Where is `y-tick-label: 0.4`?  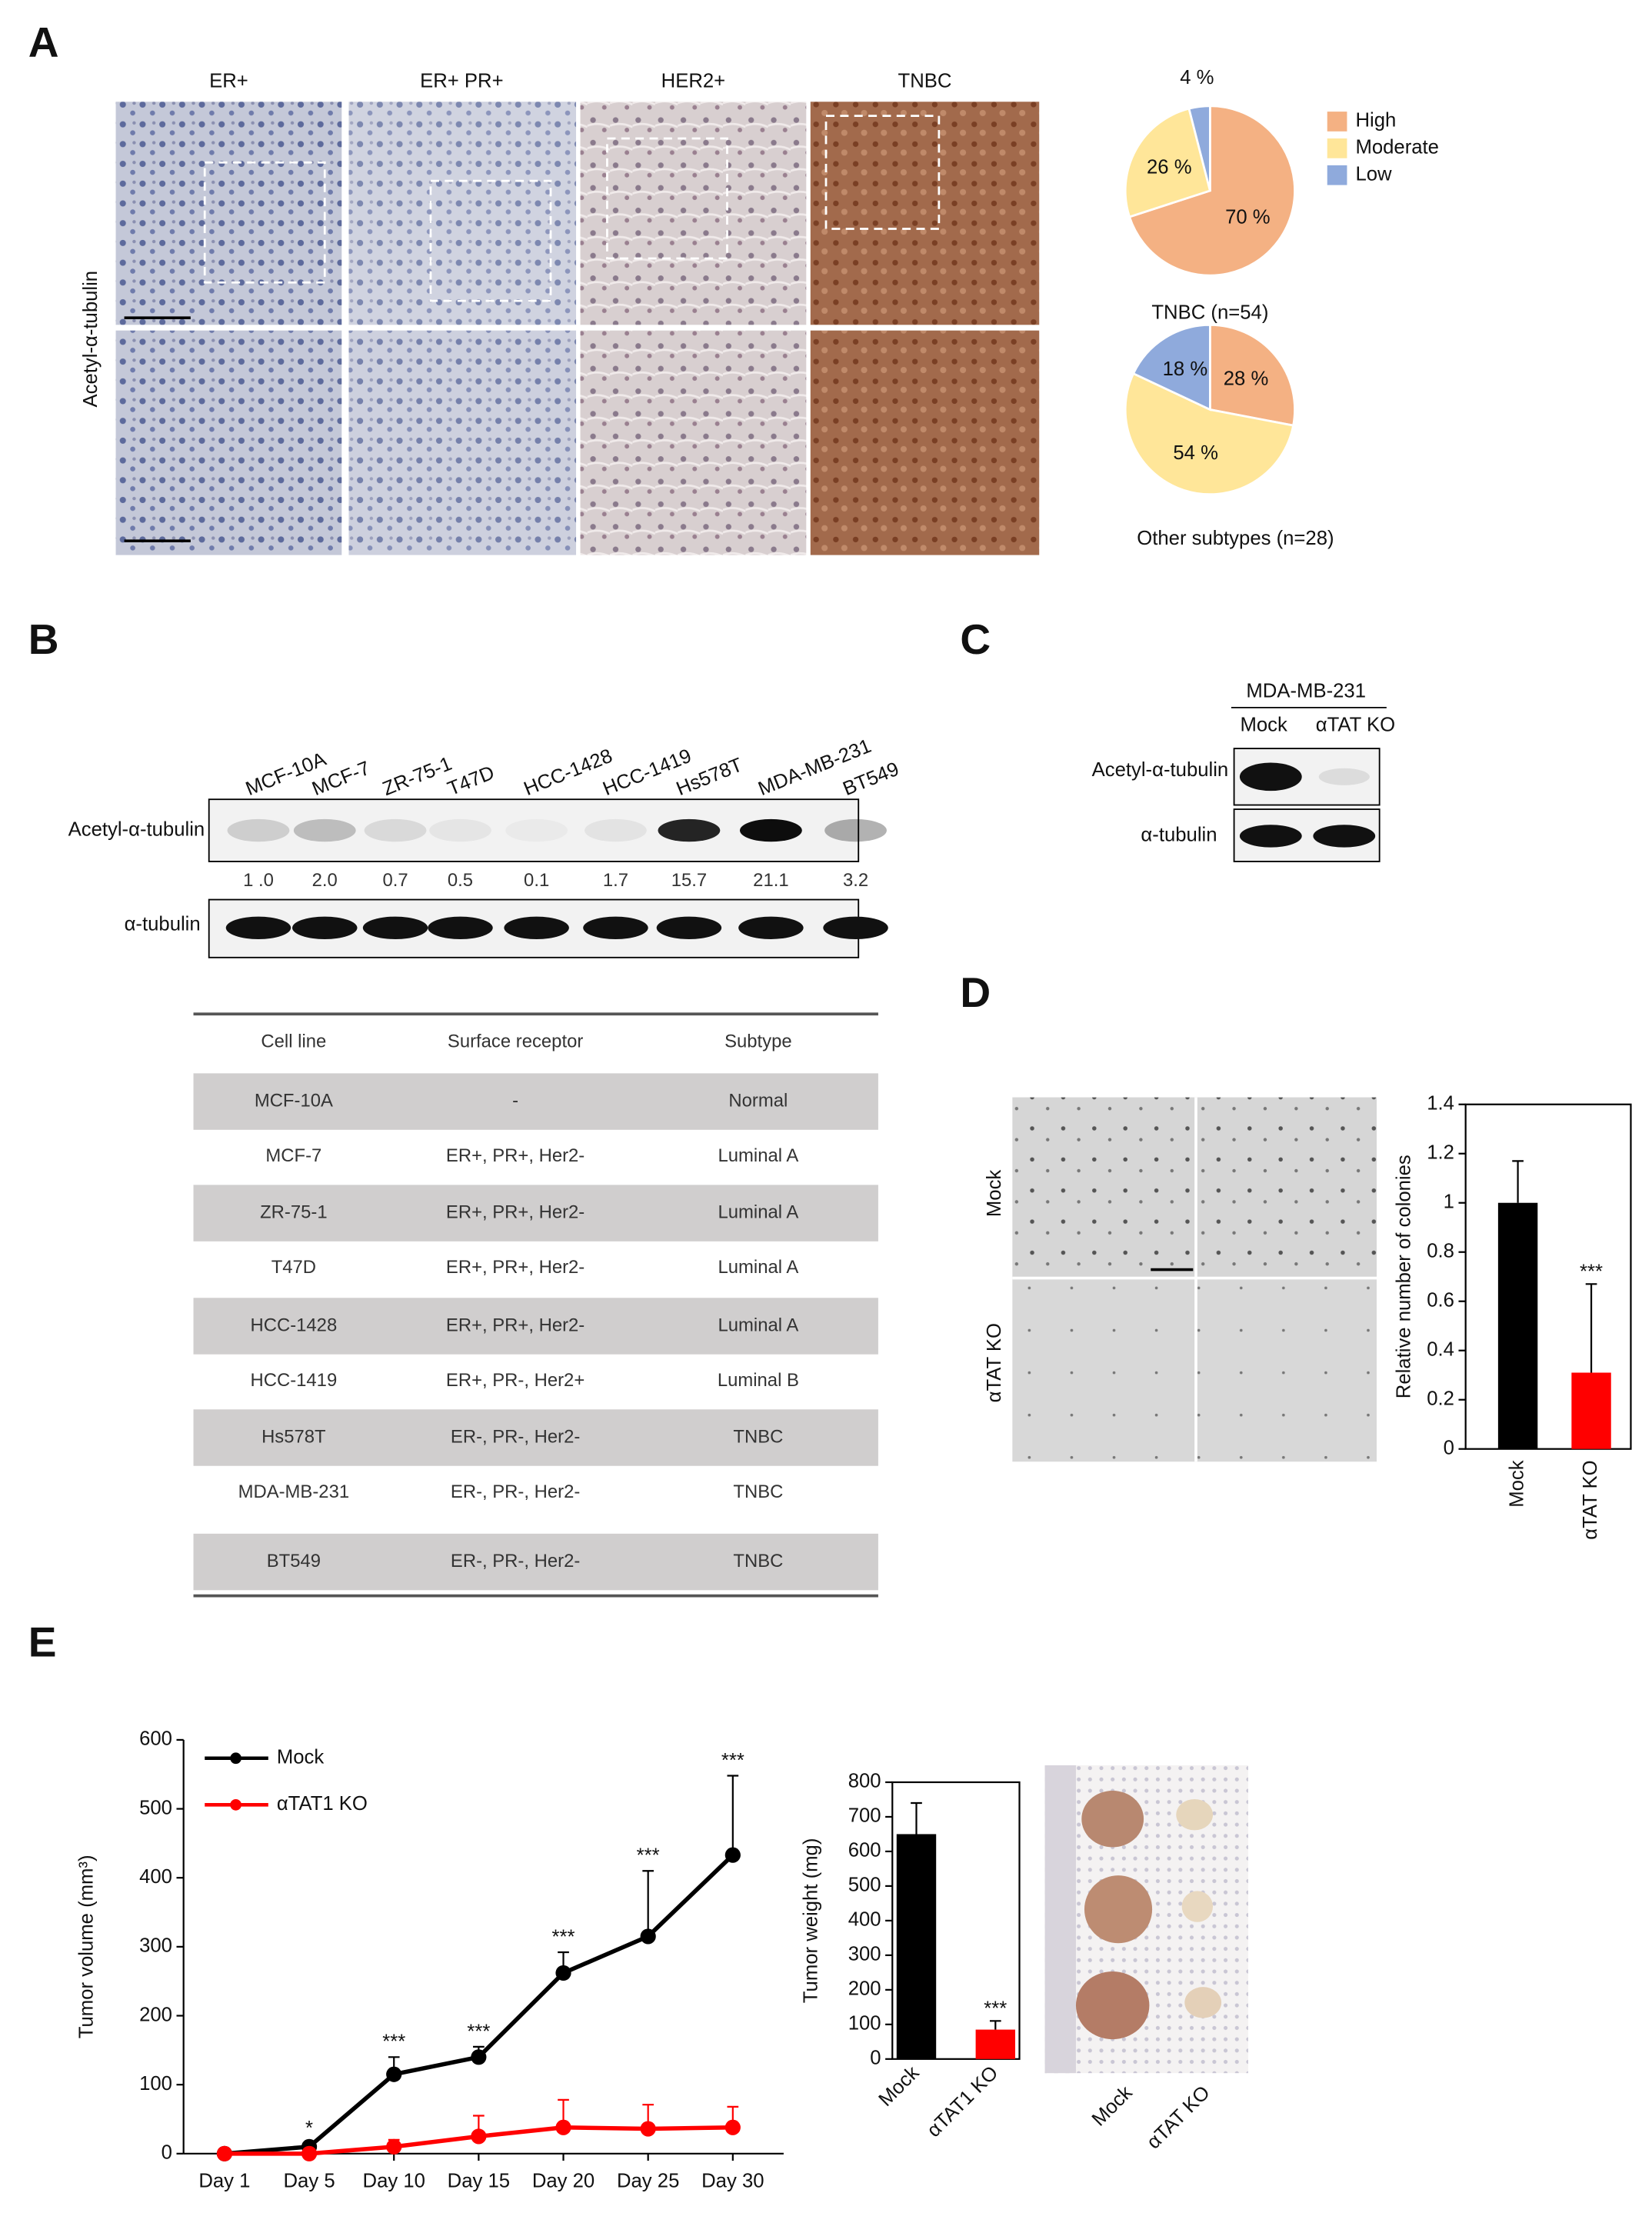
y-tick-label: 0.4 is located at coordinates (1441, 1349).